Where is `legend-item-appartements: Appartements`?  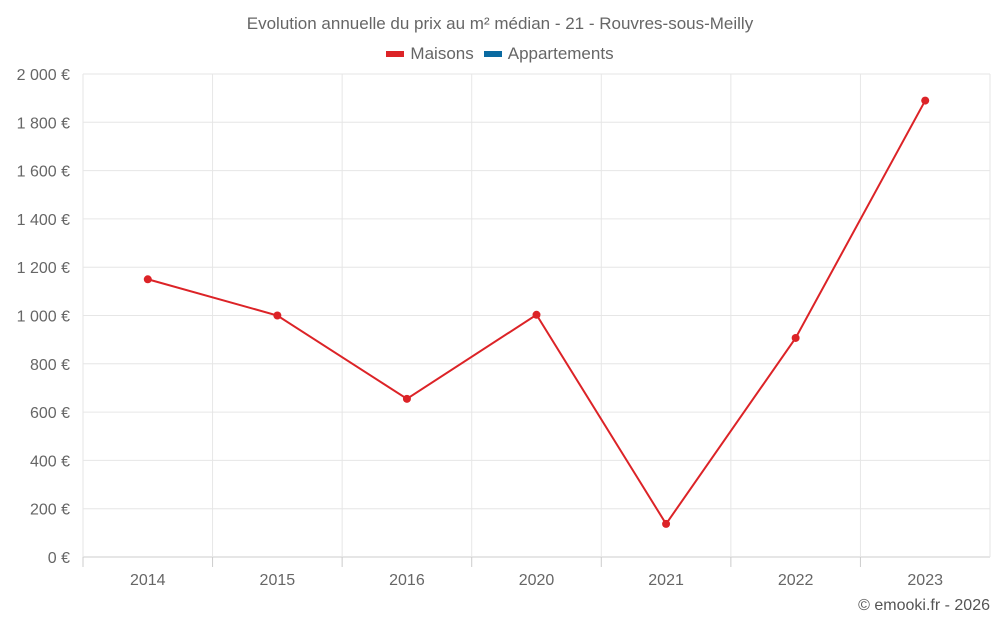 legend-item-appartements: Appartements is located at coordinates (548, 54).